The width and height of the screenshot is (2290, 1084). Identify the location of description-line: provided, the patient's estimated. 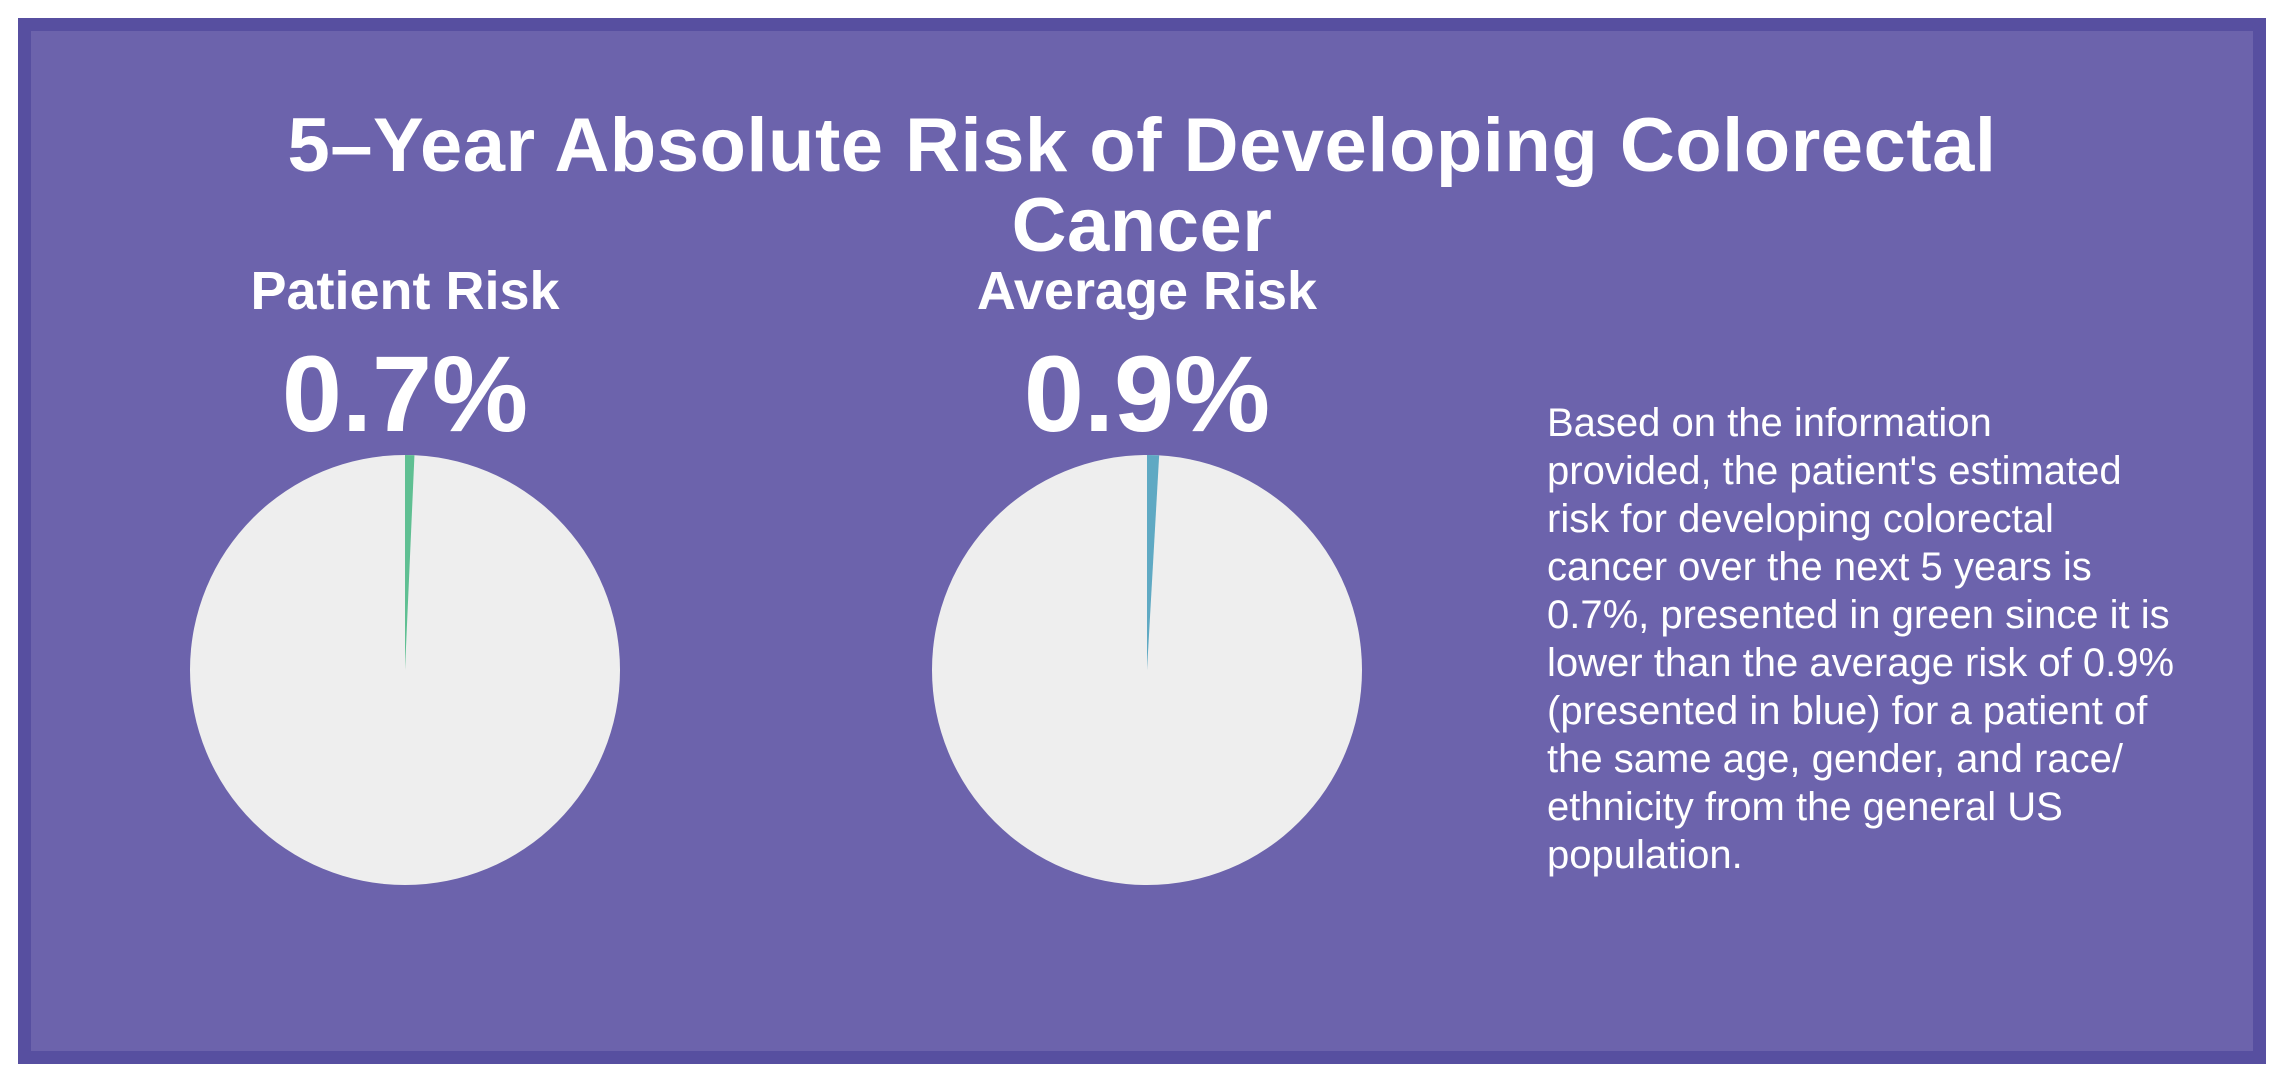
(1834, 471).